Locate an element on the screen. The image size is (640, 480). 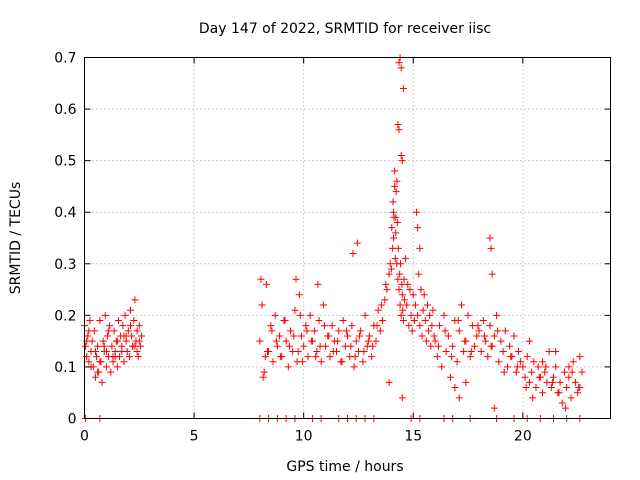
y-axis-label: SRMTID / TECUs is located at coordinates (16, 238).